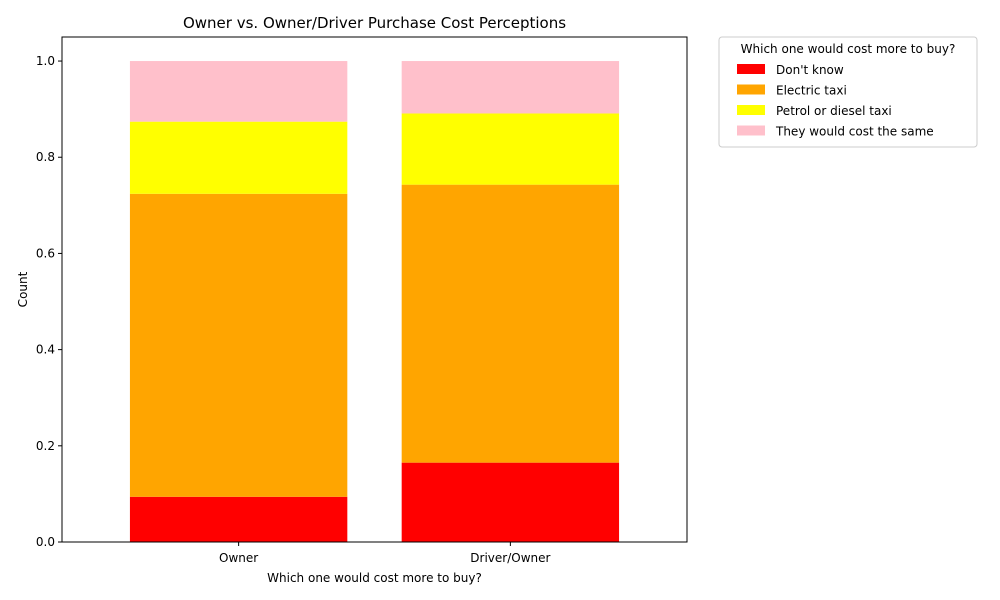  I want to click on y-tick-label: 1.0, so click(45, 61).